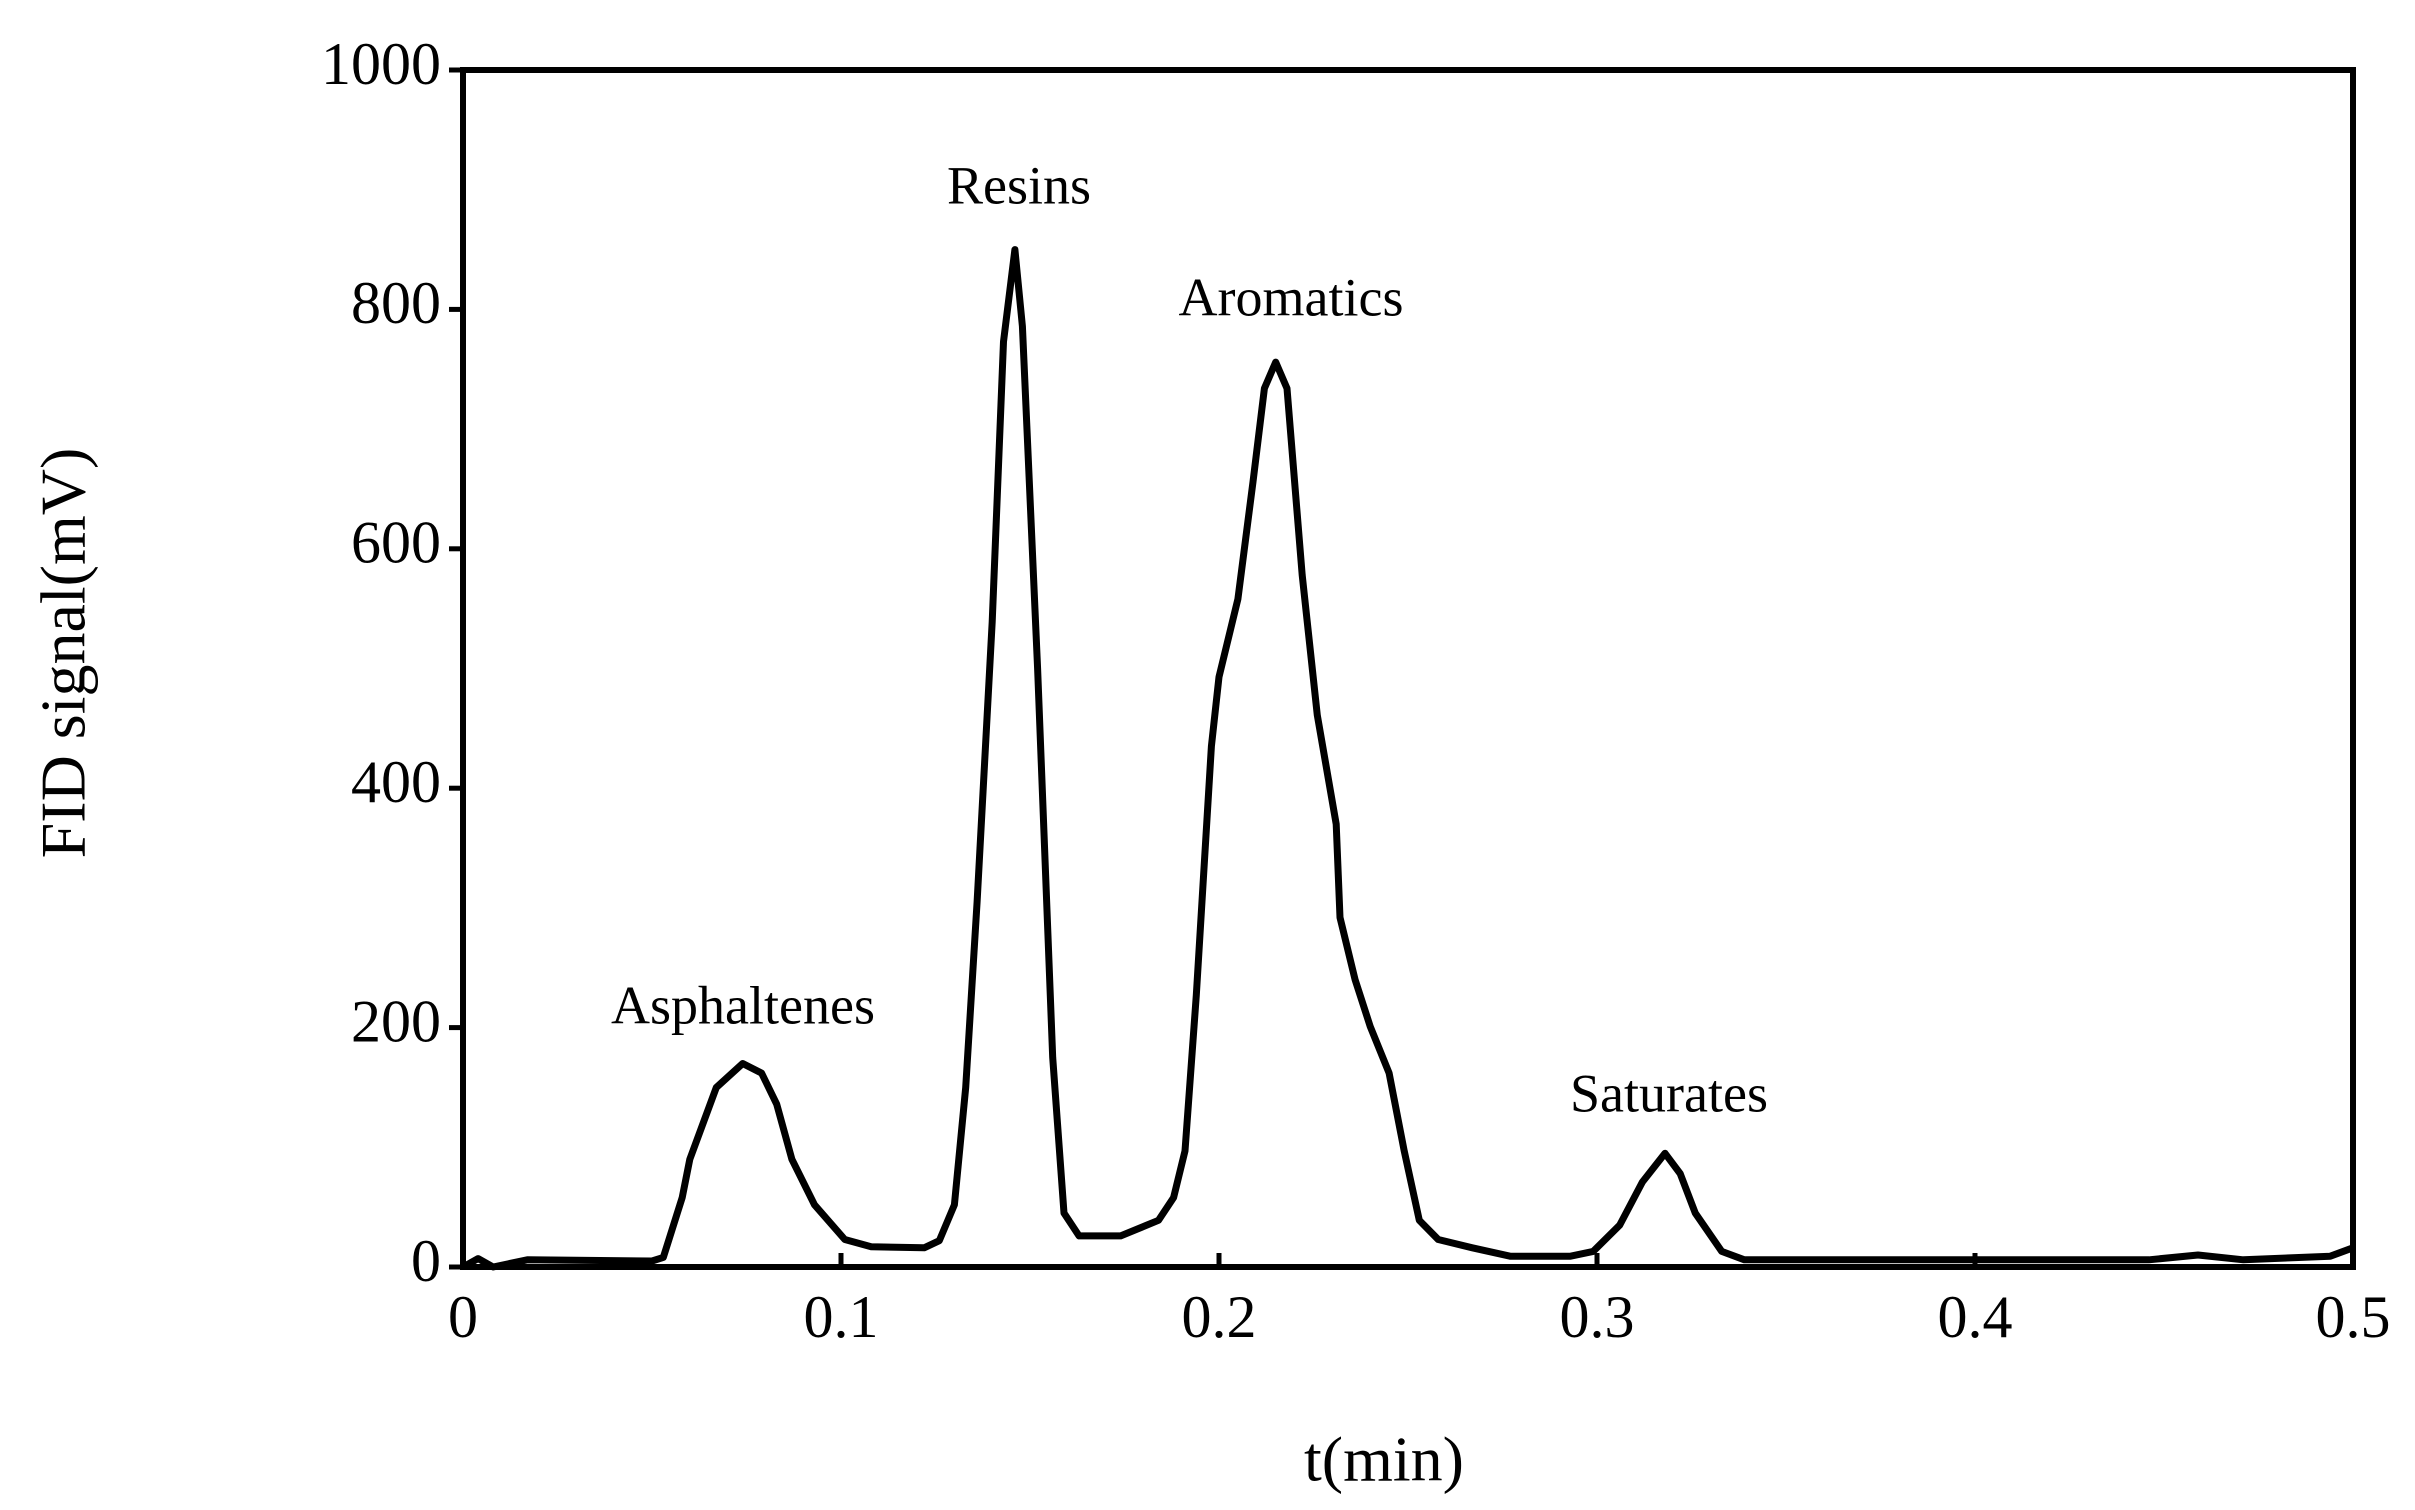 The image size is (2415, 1510). I want to click on x-tick-label: 0.4, so click(1975, 1317).